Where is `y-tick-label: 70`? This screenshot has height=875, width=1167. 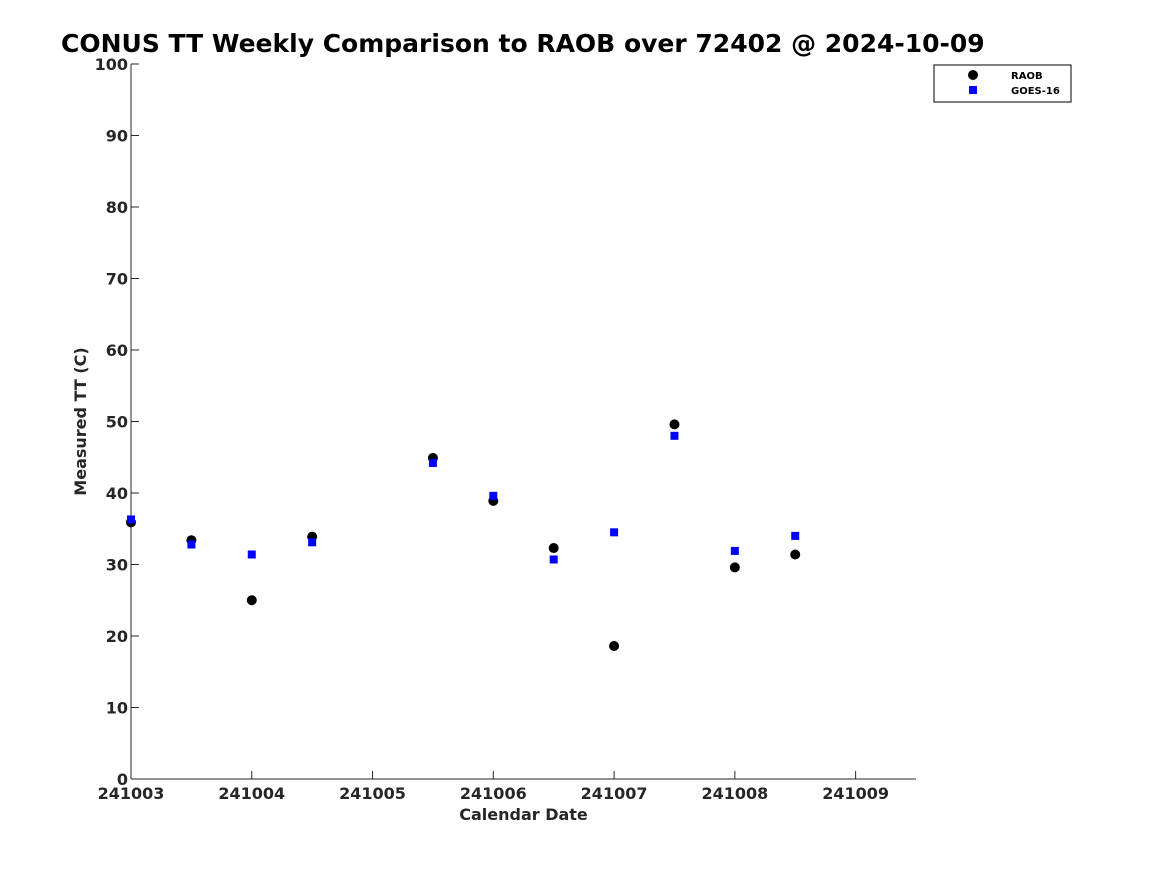 y-tick-label: 70 is located at coordinates (117, 279).